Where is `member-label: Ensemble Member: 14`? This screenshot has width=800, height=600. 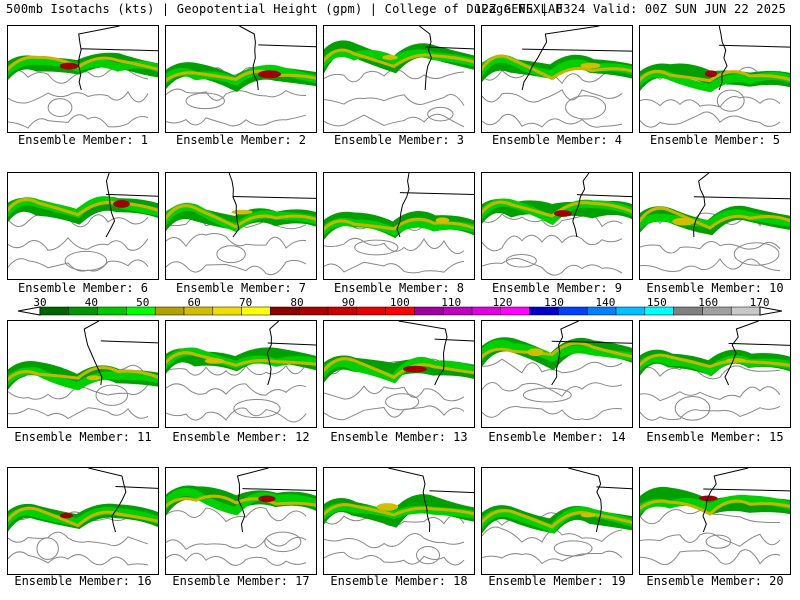
member-label: Ensemble Member: 14 is located at coordinates (557, 437).